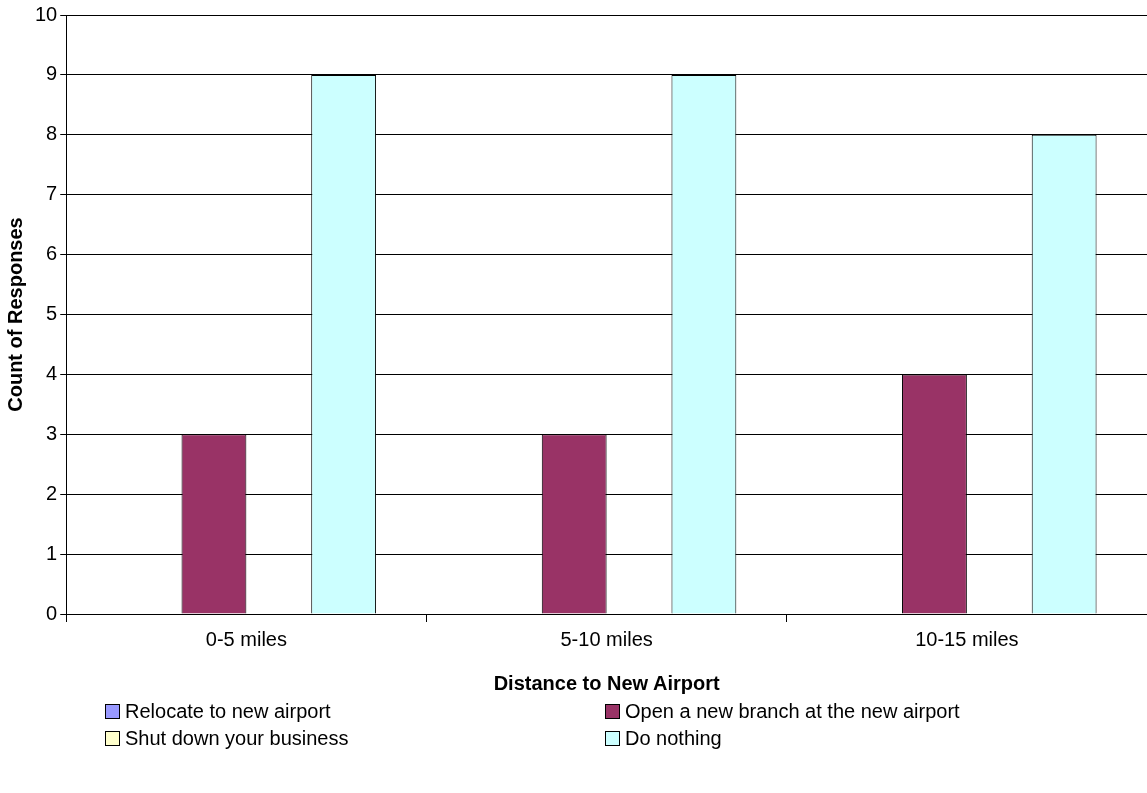 This screenshot has width=1147, height=793. What do you see at coordinates (52, 193) in the screenshot?
I see `y-tick-label: 7` at bounding box center [52, 193].